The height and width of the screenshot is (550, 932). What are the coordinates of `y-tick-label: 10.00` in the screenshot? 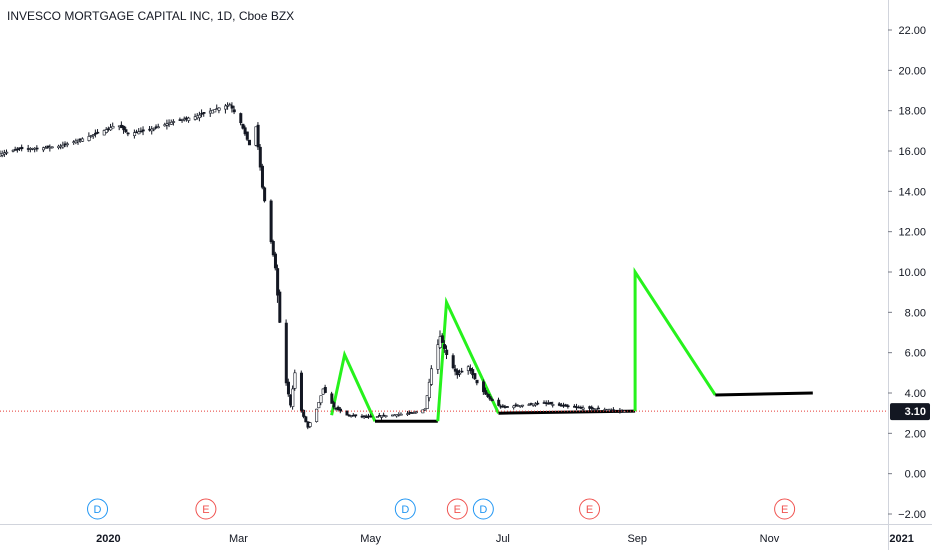 It's located at (912, 273).